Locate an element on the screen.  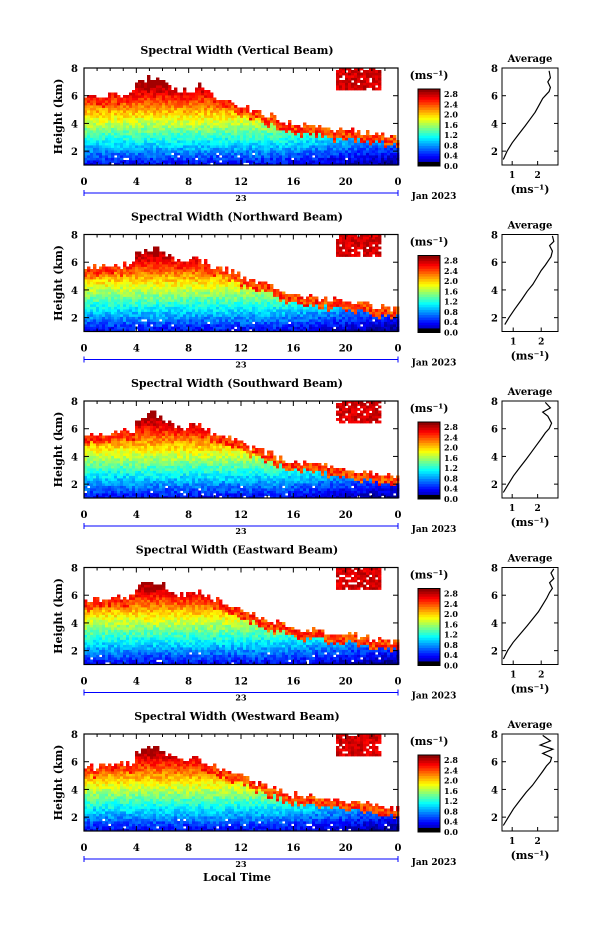
x-tick-label: 12 is located at coordinates (241, 349).